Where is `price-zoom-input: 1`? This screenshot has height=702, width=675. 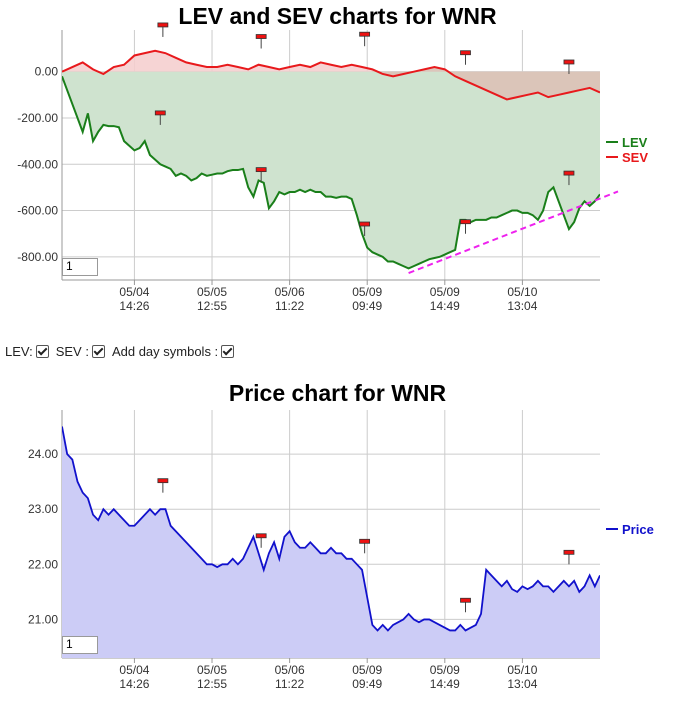
price-zoom-input: 1 is located at coordinates (80, 645).